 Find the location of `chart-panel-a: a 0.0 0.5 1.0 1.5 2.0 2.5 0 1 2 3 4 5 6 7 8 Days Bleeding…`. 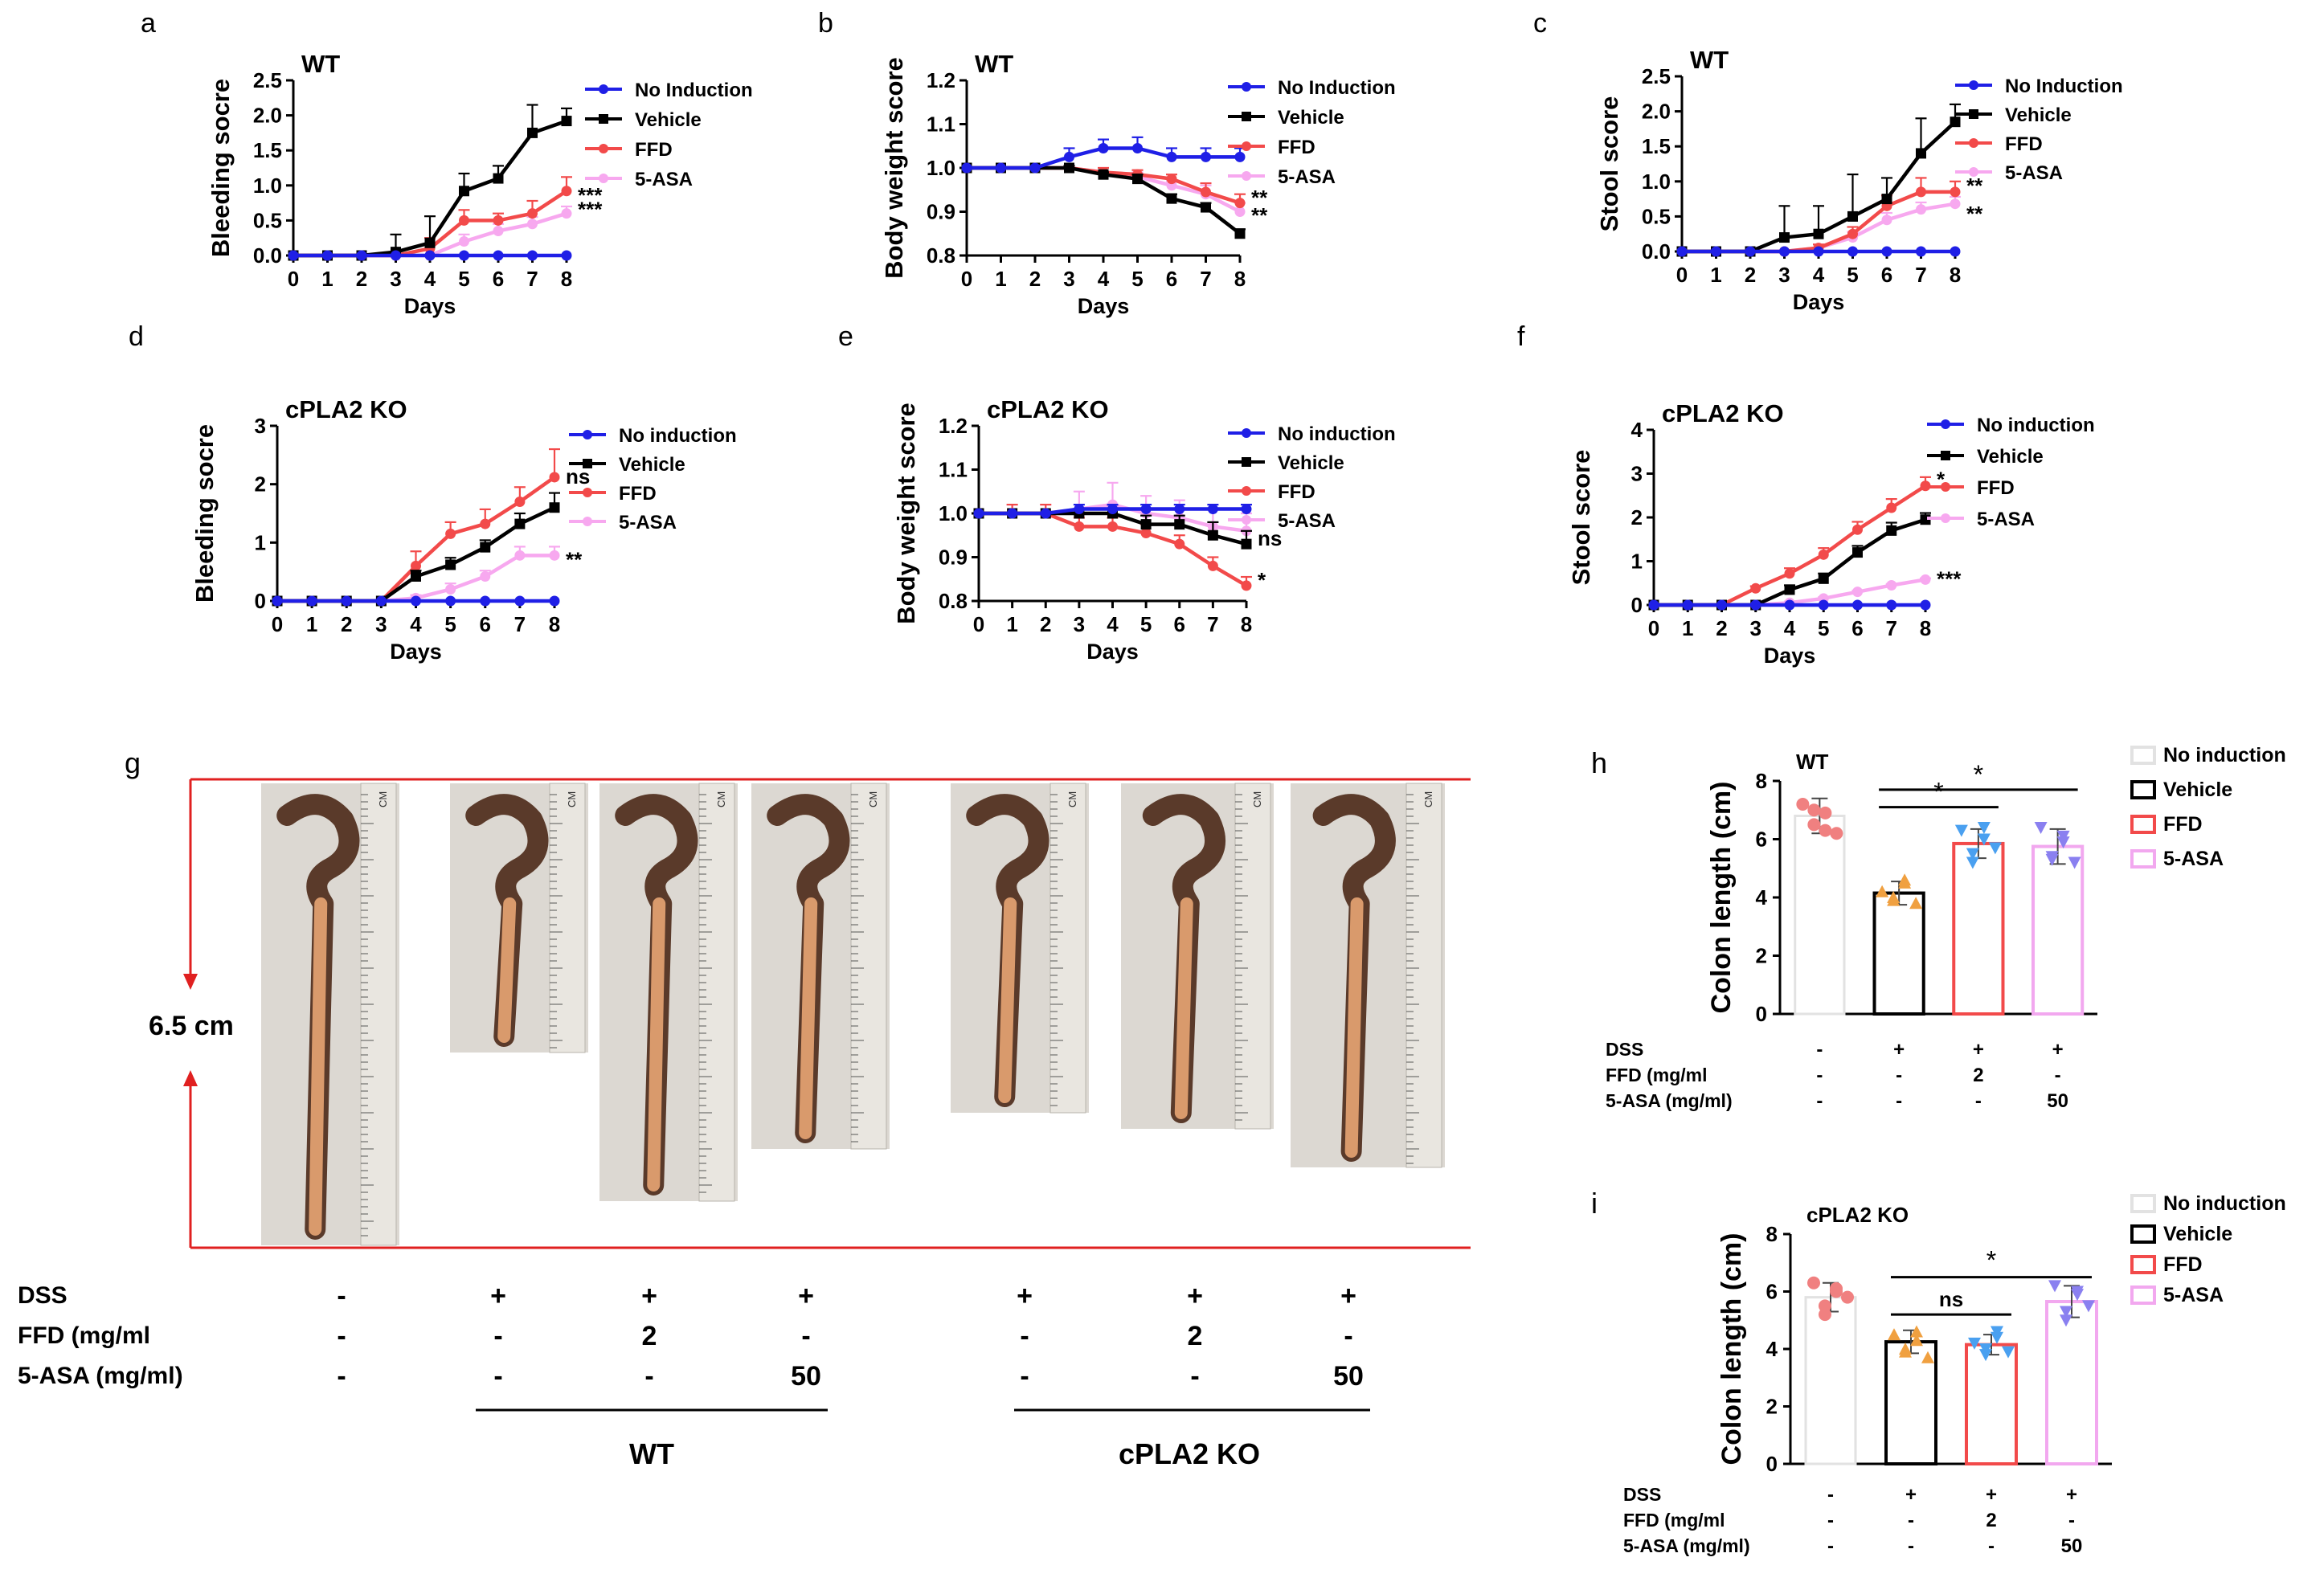

chart-panel-a: a 0.0 0.5 1.0 1.5 2.0 2.5 0 1 2 3 4 5 6 7 8 Days Bleeding… is located at coordinates (447, 163).